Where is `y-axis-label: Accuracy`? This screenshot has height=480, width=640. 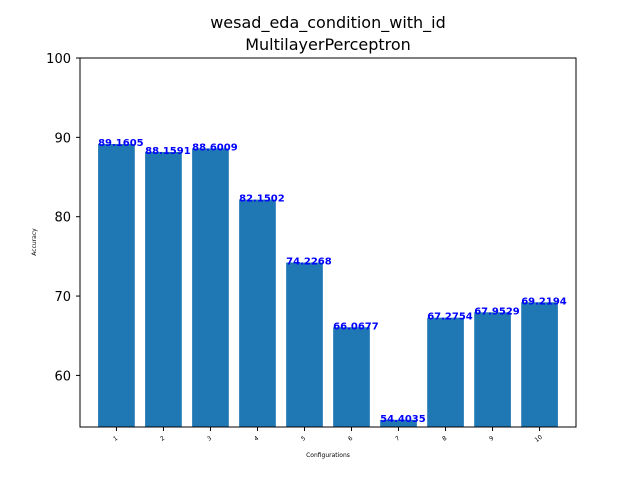
y-axis-label: Accuracy is located at coordinates (34, 242).